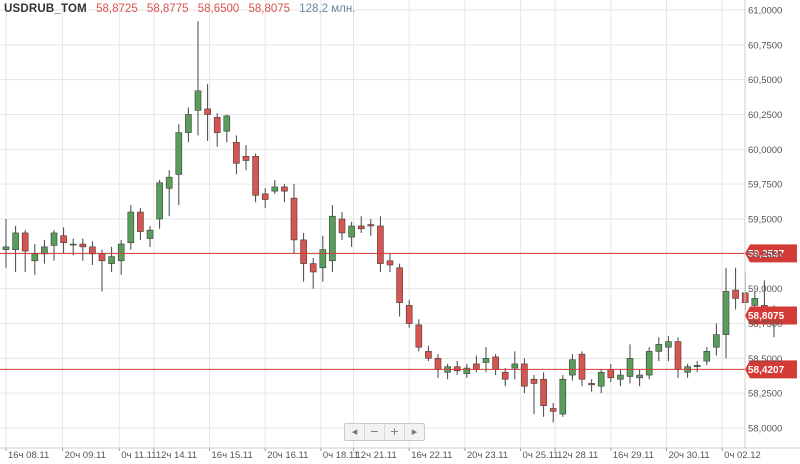 The width and height of the screenshot is (800, 464). Describe the element at coordinates (765, 11) in the screenshot. I see `y-tick-label: 61,0000` at that location.